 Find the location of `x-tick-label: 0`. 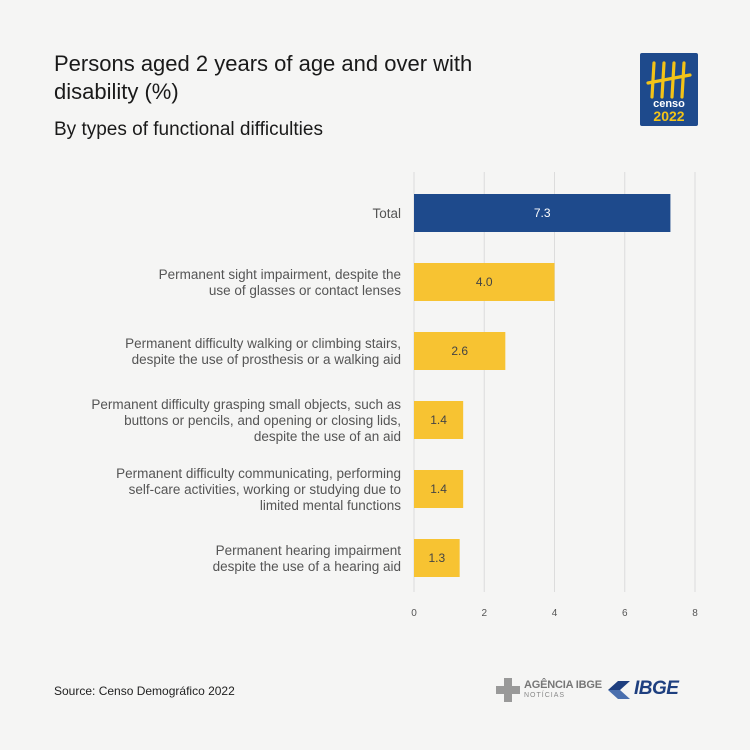

x-tick-label: 0 is located at coordinates (414, 613).